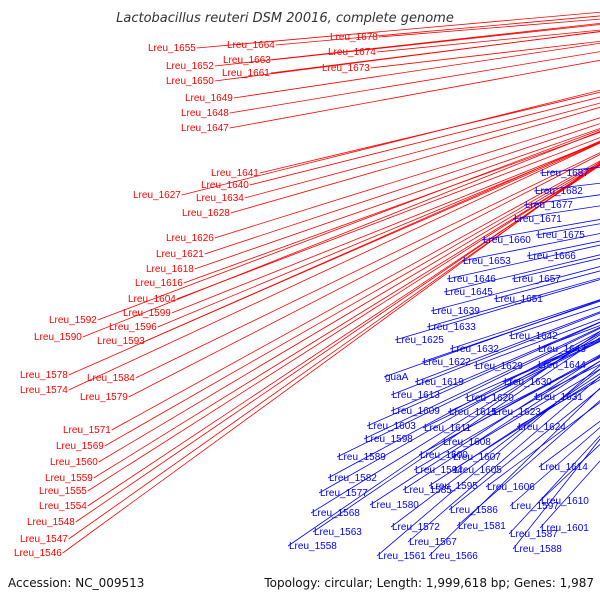 Image resolution: width=600 pixels, height=600 pixels. I want to click on reverse-gene-label: Lreu_1622, so click(447, 362).